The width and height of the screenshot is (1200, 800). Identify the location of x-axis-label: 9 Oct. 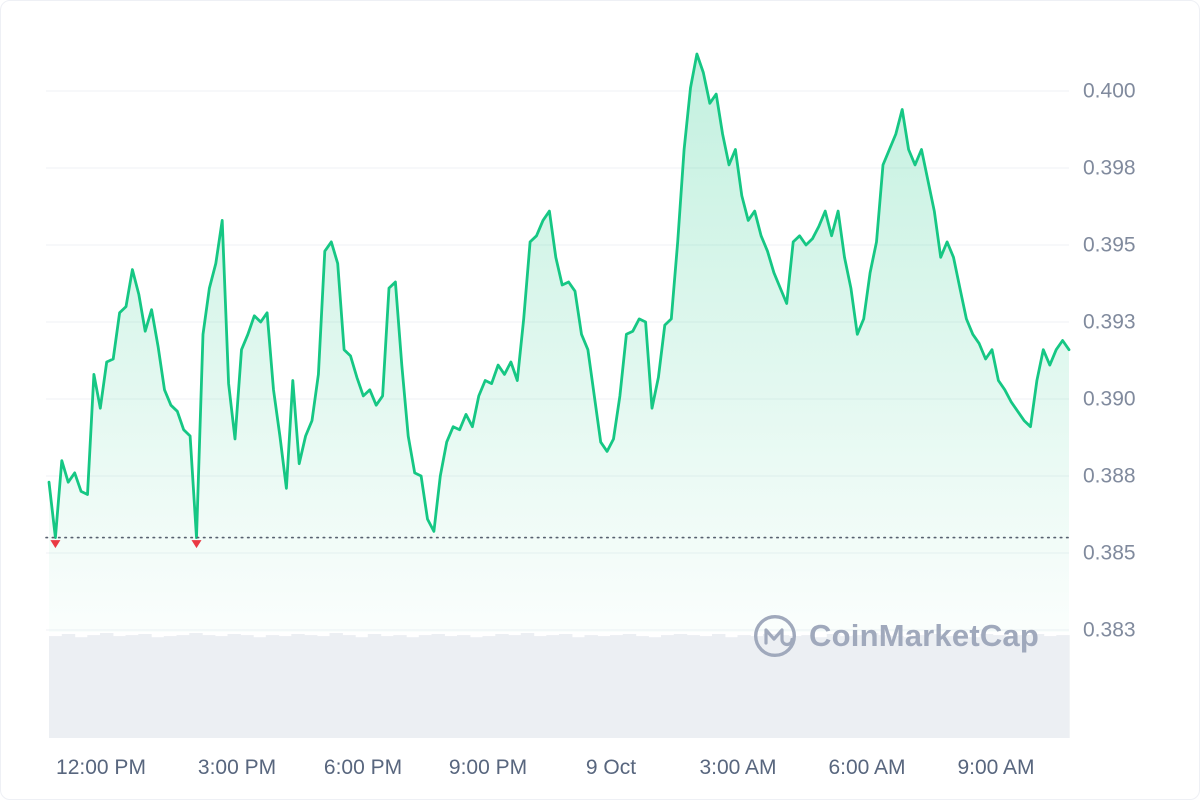
(611, 767).